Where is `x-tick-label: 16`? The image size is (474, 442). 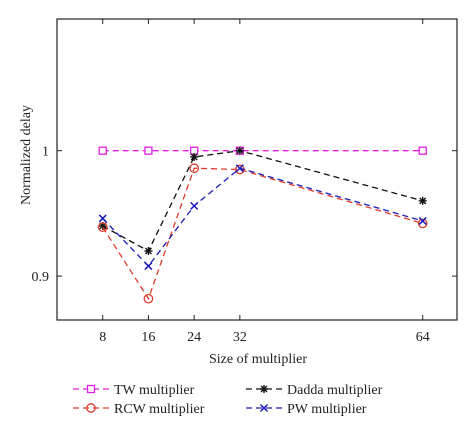 x-tick-label: 16 is located at coordinates (148, 337).